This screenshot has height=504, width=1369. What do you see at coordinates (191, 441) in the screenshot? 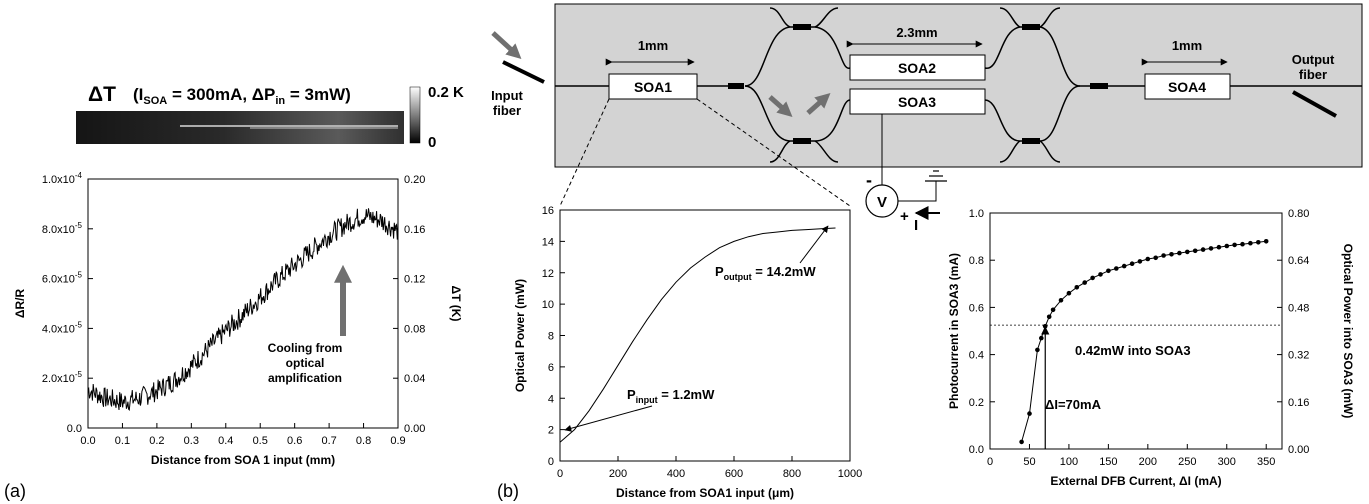
I see `x-tick-label: 0.3` at bounding box center [191, 441].